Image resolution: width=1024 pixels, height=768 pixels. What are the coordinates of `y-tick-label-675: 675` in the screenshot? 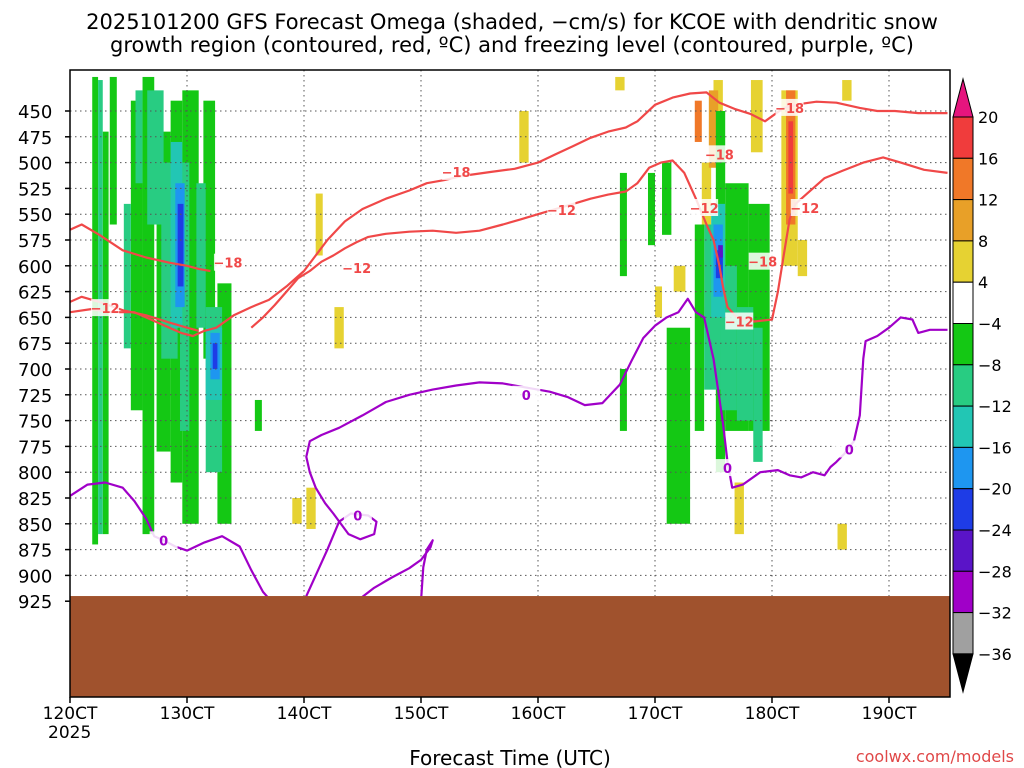 It's located at (35, 344).